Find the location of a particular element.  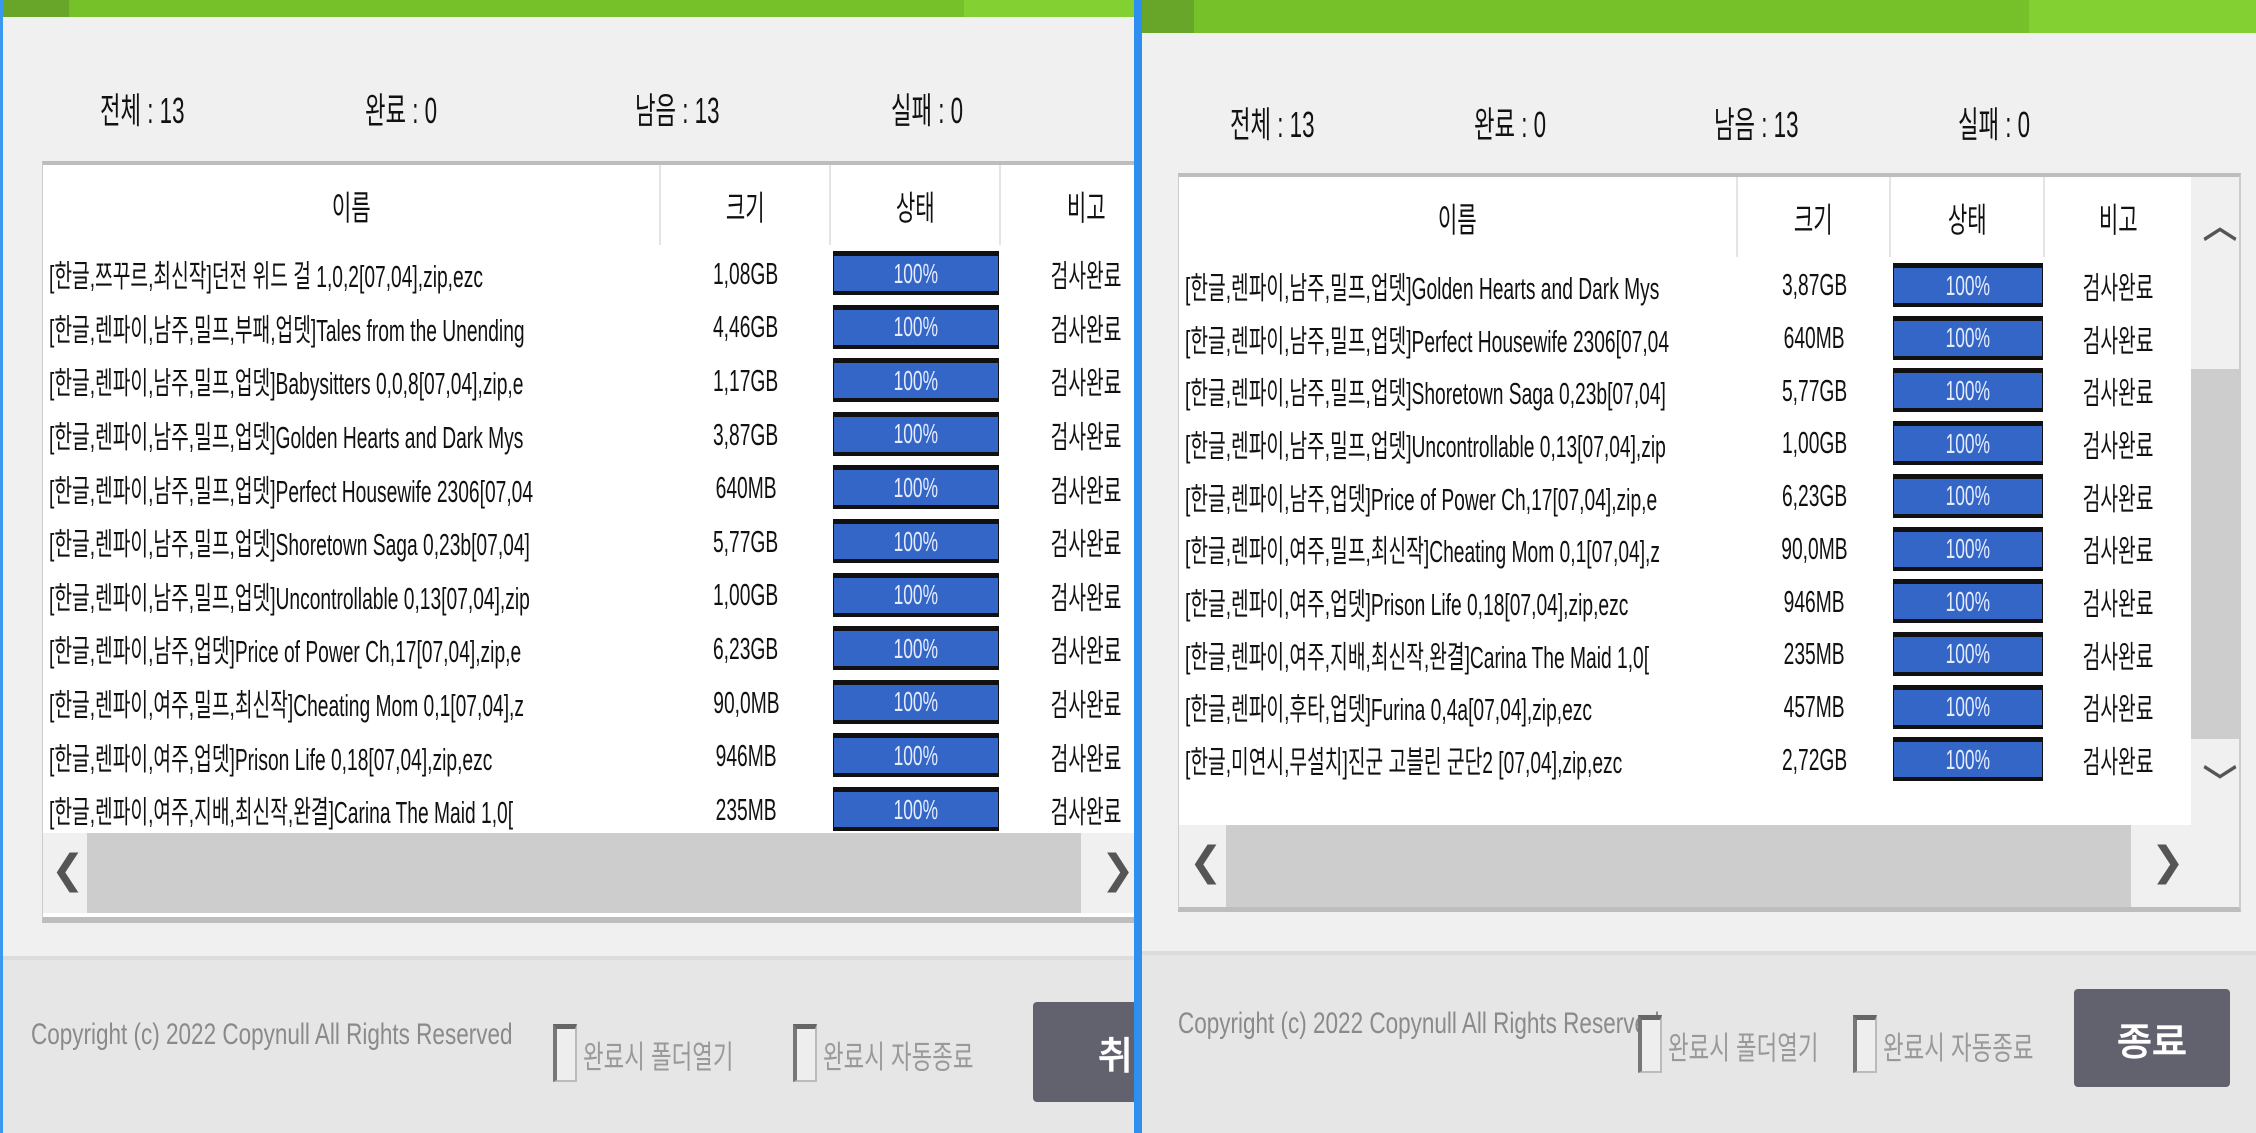

vertical-scrollbar: ︿ ﹀ is located at coordinates (2215, 501).